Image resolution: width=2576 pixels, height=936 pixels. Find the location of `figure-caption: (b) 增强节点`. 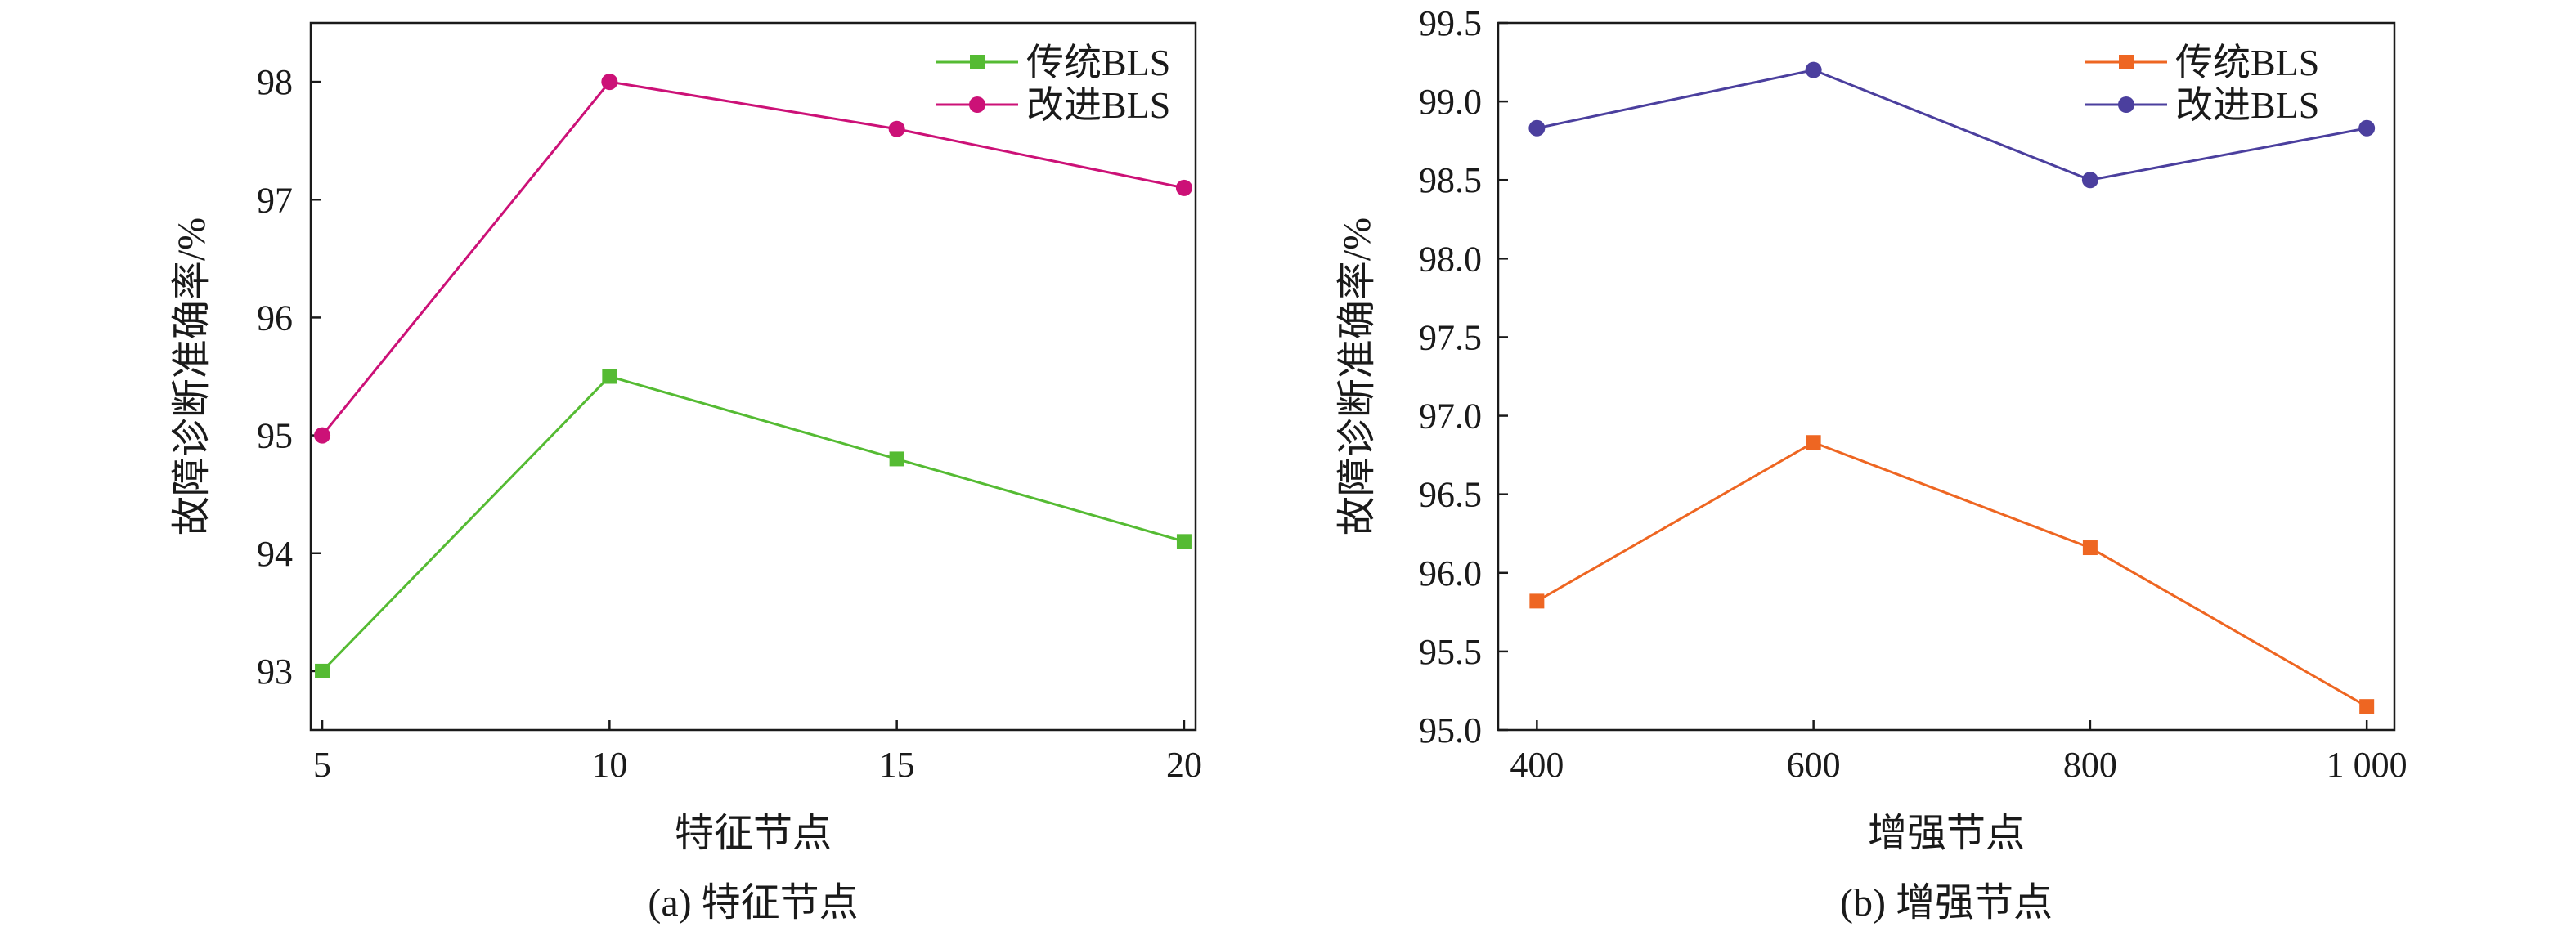

figure-caption: (b) 增强节点 is located at coordinates (1946, 903).